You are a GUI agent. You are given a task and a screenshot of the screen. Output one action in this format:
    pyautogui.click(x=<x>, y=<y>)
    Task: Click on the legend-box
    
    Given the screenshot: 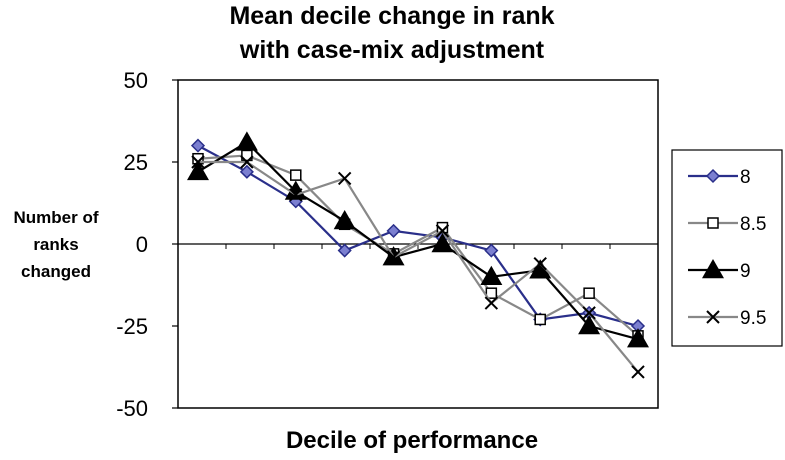 What is the action you would take?
    pyautogui.click(x=727, y=248)
    